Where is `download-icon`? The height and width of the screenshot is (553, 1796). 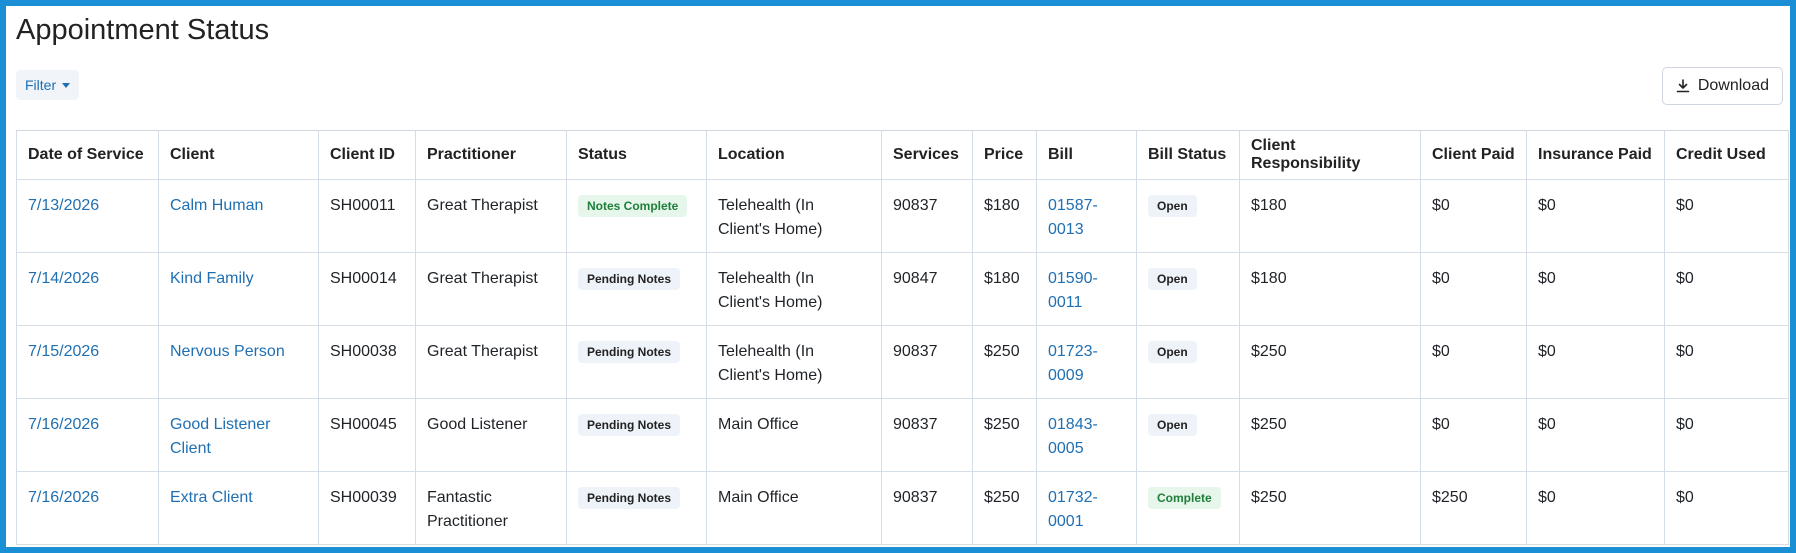
download-icon is located at coordinates (1683, 86).